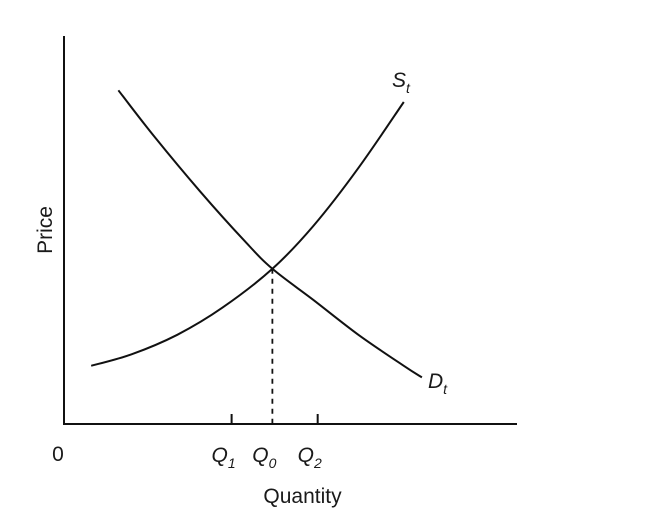 The height and width of the screenshot is (519, 653). What do you see at coordinates (260, 455) in the screenshot?
I see `tick-label-q0-main: Q` at bounding box center [260, 455].